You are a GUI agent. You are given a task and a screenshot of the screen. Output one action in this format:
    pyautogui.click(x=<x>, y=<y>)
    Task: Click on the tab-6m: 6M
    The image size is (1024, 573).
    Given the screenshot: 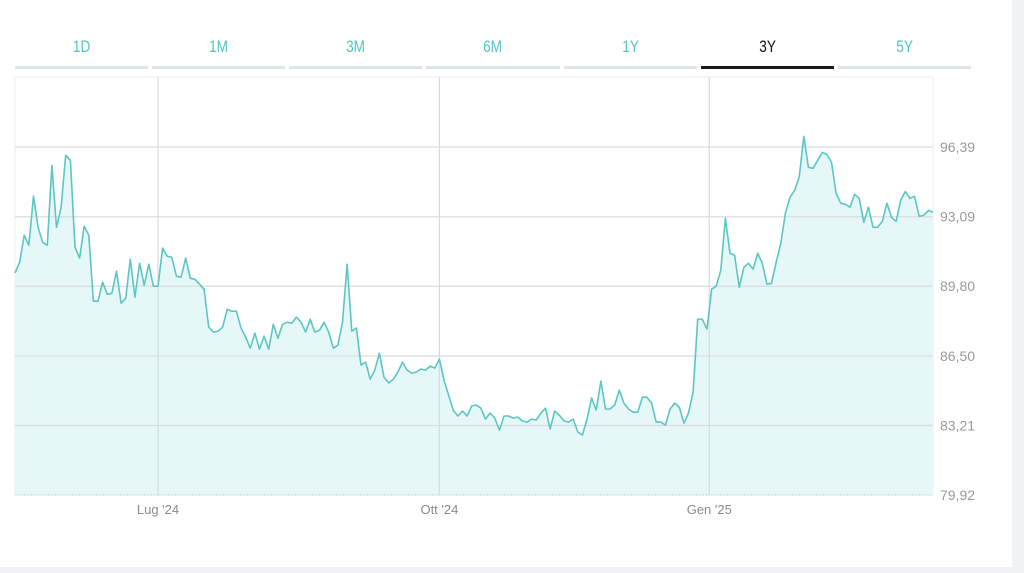 What is the action you would take?
    pyautogui.click(x=493, y=49)
    